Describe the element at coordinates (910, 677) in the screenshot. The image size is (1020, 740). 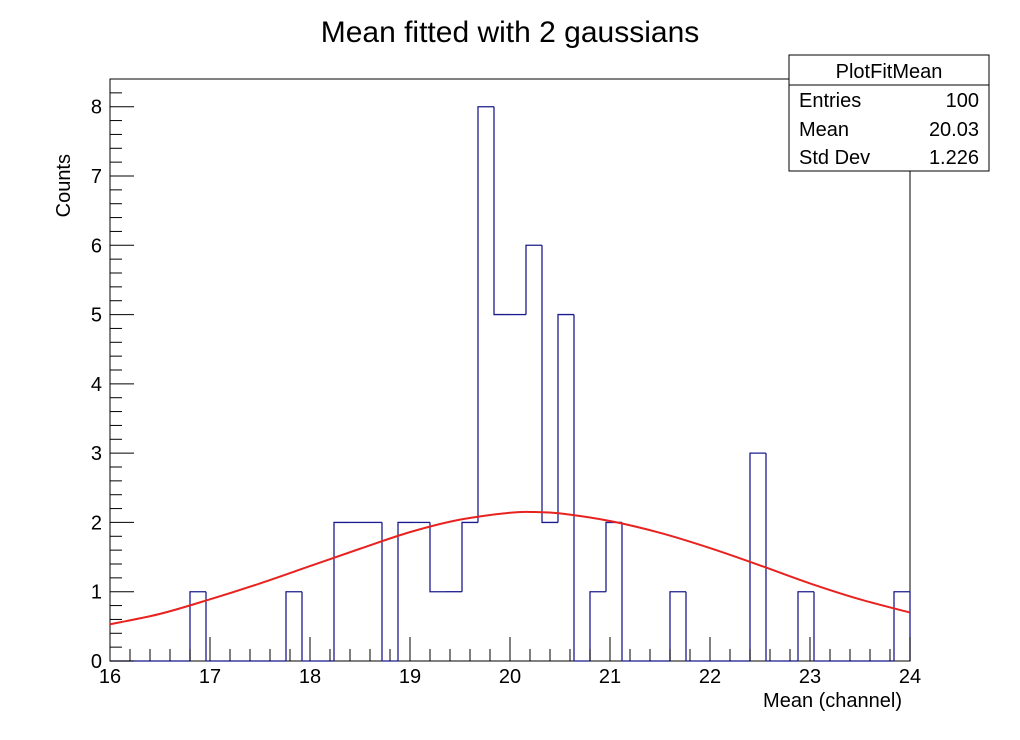
I see `x-tick-label: 24` at that location.